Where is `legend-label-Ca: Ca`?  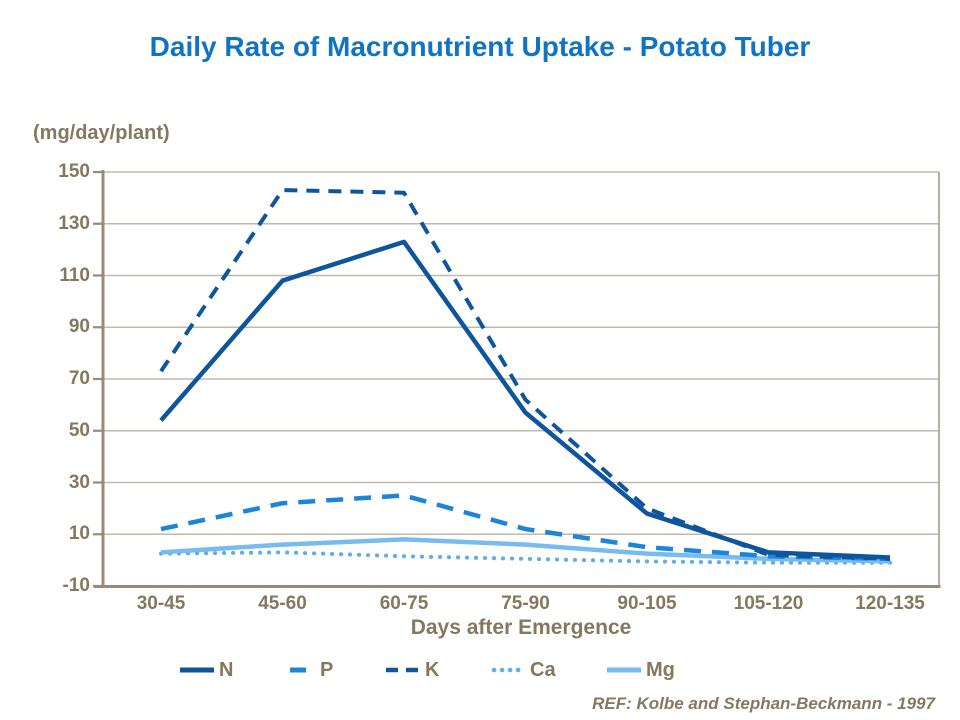
legend-label-Ca: Ca is located at coordinates (543, 669).